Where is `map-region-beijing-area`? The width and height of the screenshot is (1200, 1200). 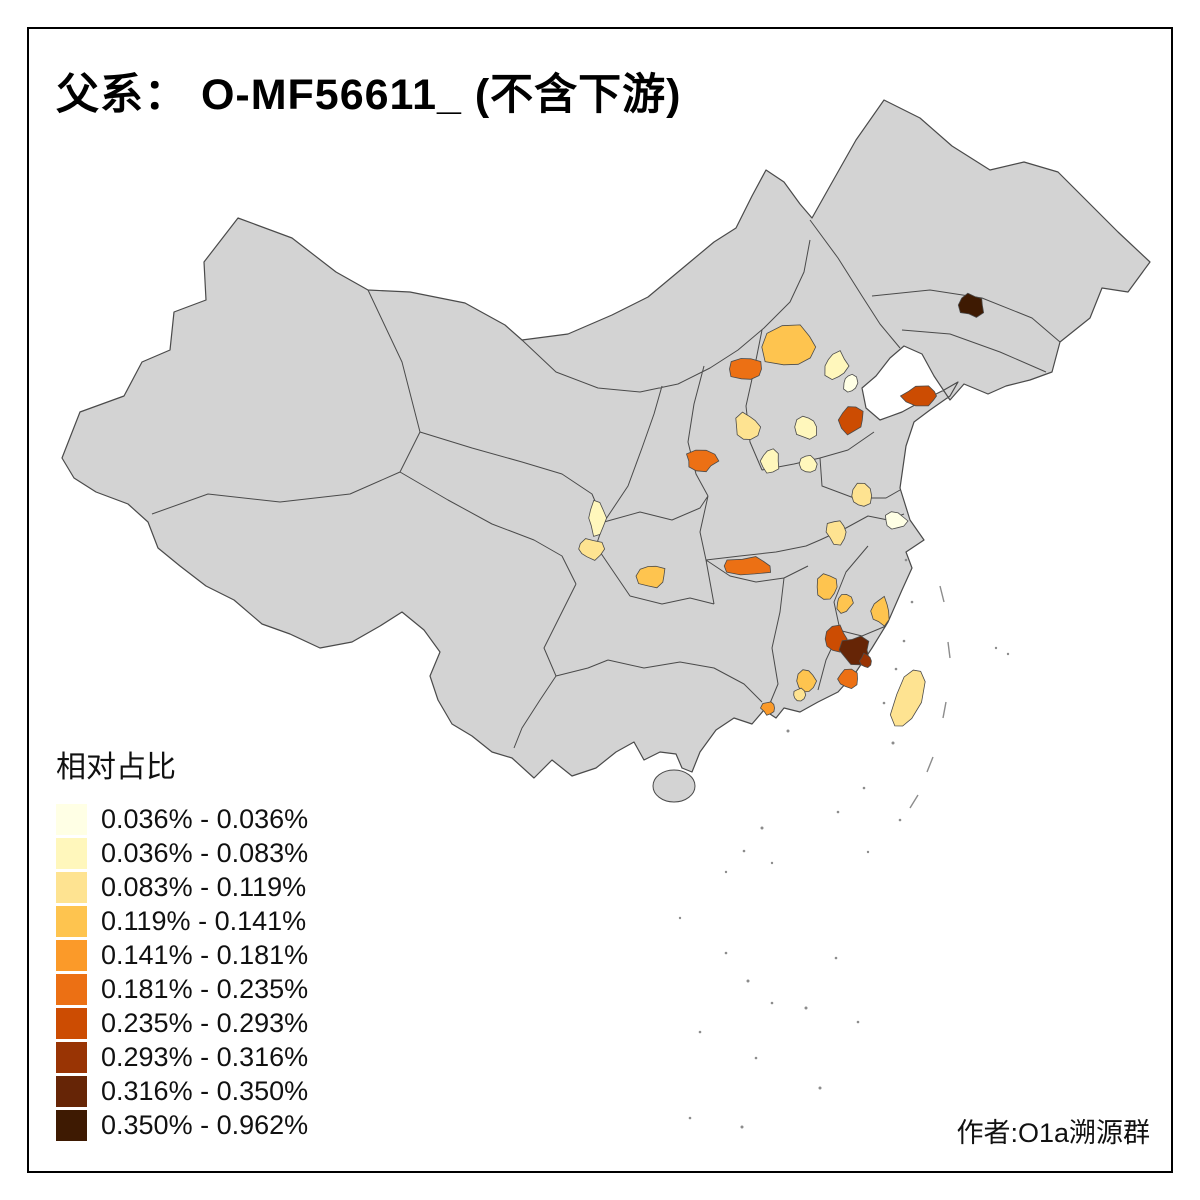 map-region-beijing-area is located at coordinates (837, 365).